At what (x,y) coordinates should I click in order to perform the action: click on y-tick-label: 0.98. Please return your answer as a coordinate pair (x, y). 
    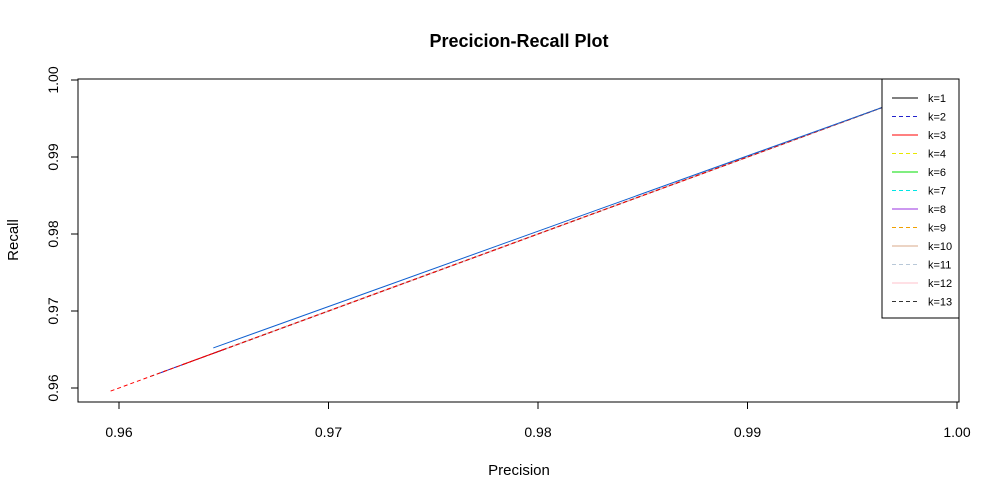
    Looking at the image, I should click on (53, 233).